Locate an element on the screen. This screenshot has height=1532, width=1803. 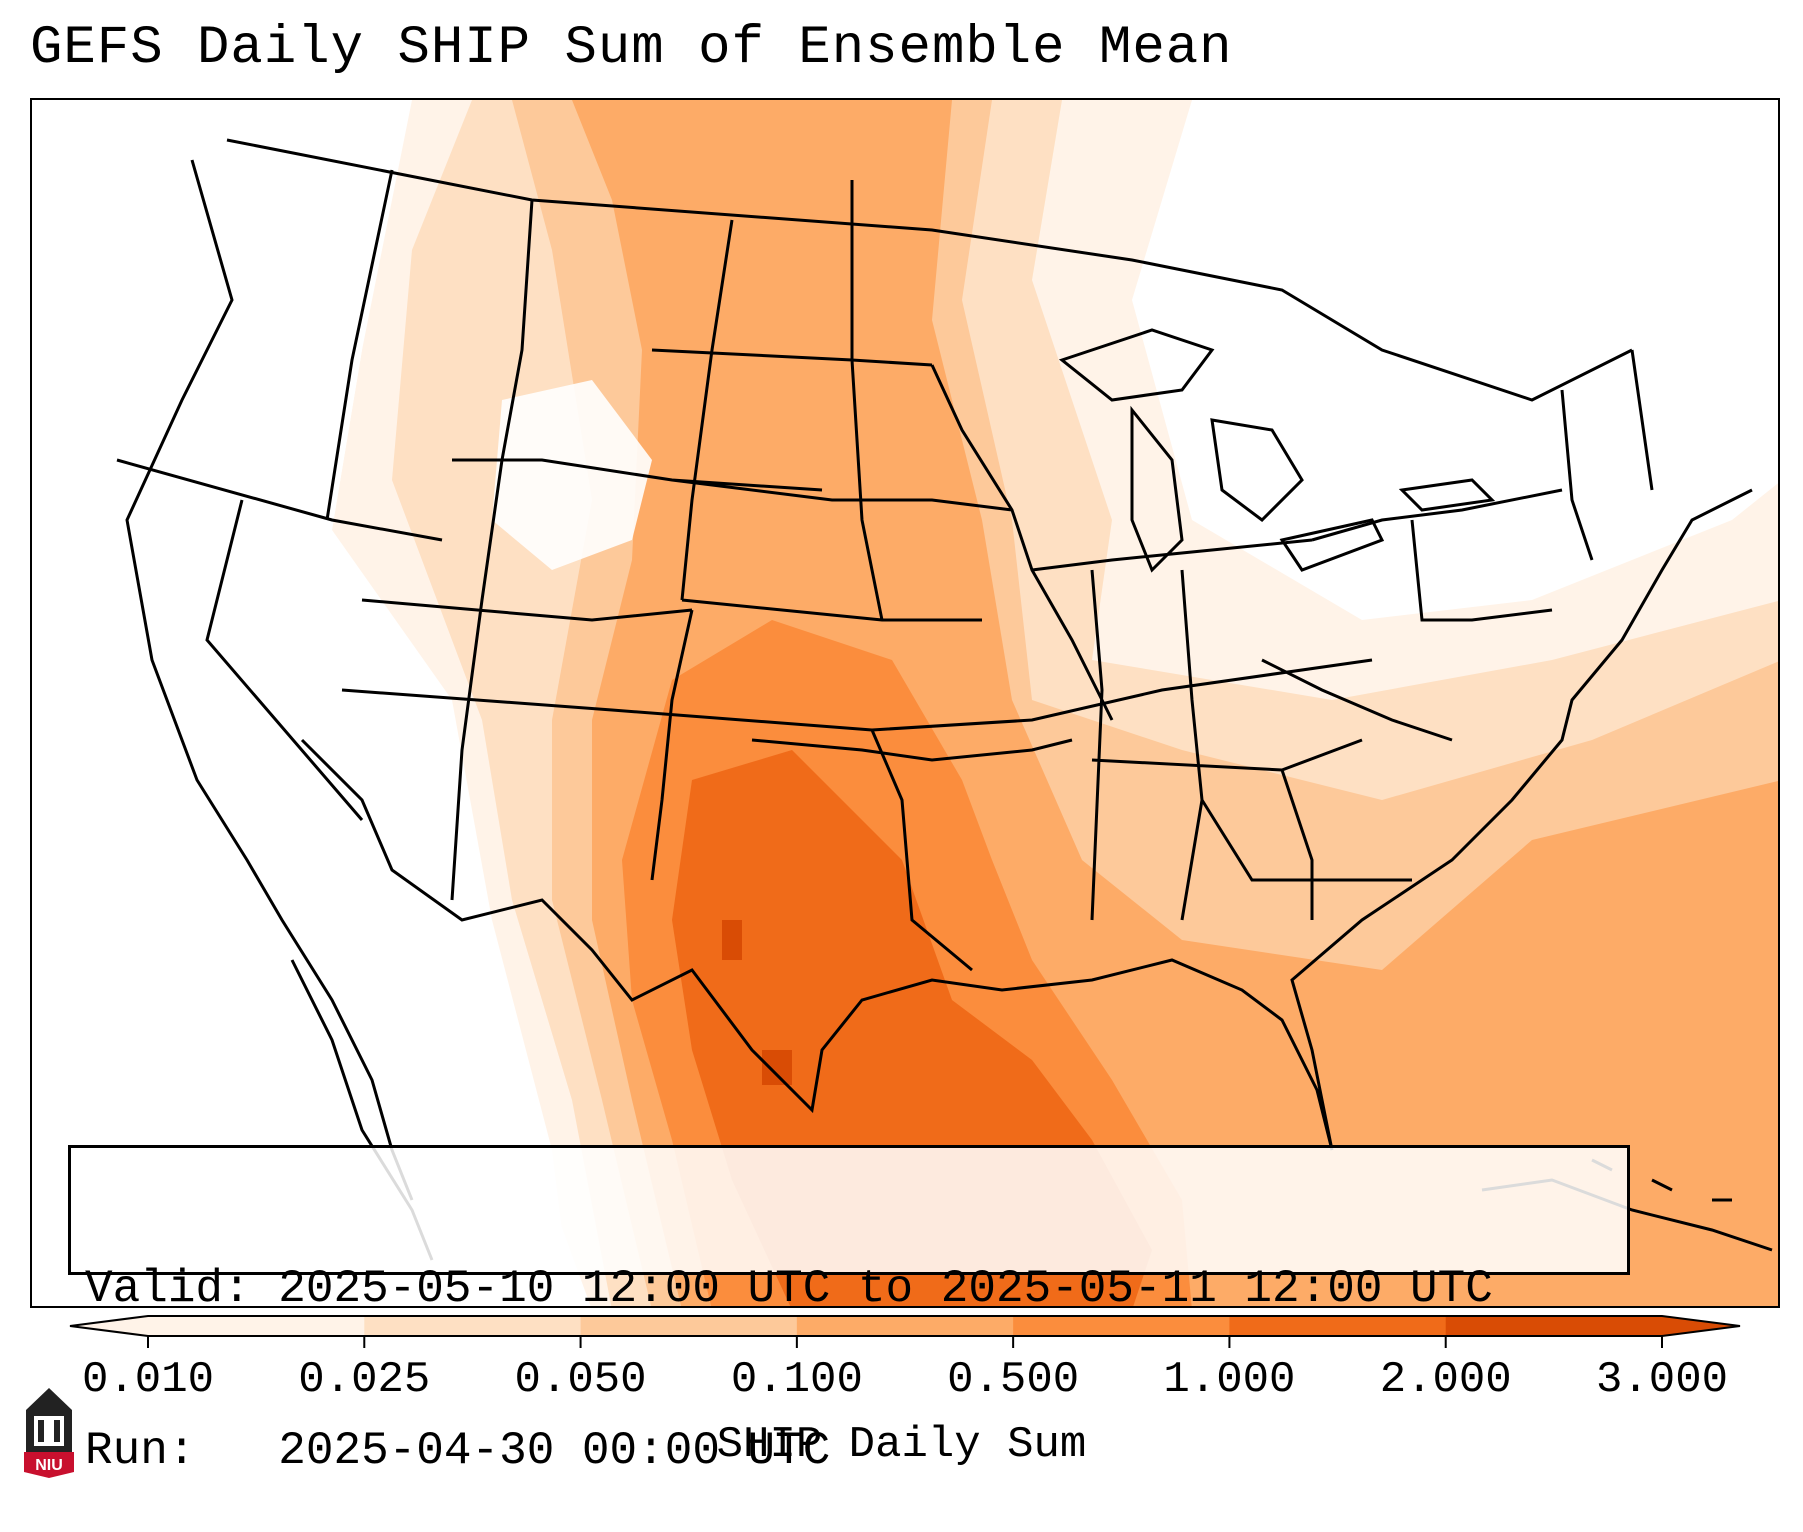
colorbar-tick-label: 2.000 is located at coordinates (1445, 1380).